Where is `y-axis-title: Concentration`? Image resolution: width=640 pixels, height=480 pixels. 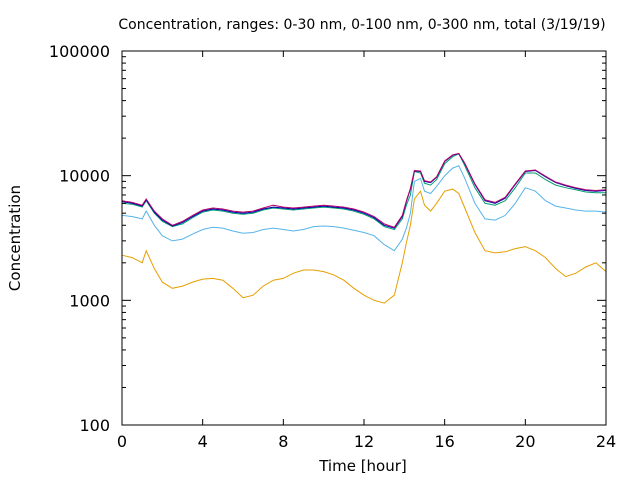 y-axis-title: Concentration is located at coordinates (15, 238).